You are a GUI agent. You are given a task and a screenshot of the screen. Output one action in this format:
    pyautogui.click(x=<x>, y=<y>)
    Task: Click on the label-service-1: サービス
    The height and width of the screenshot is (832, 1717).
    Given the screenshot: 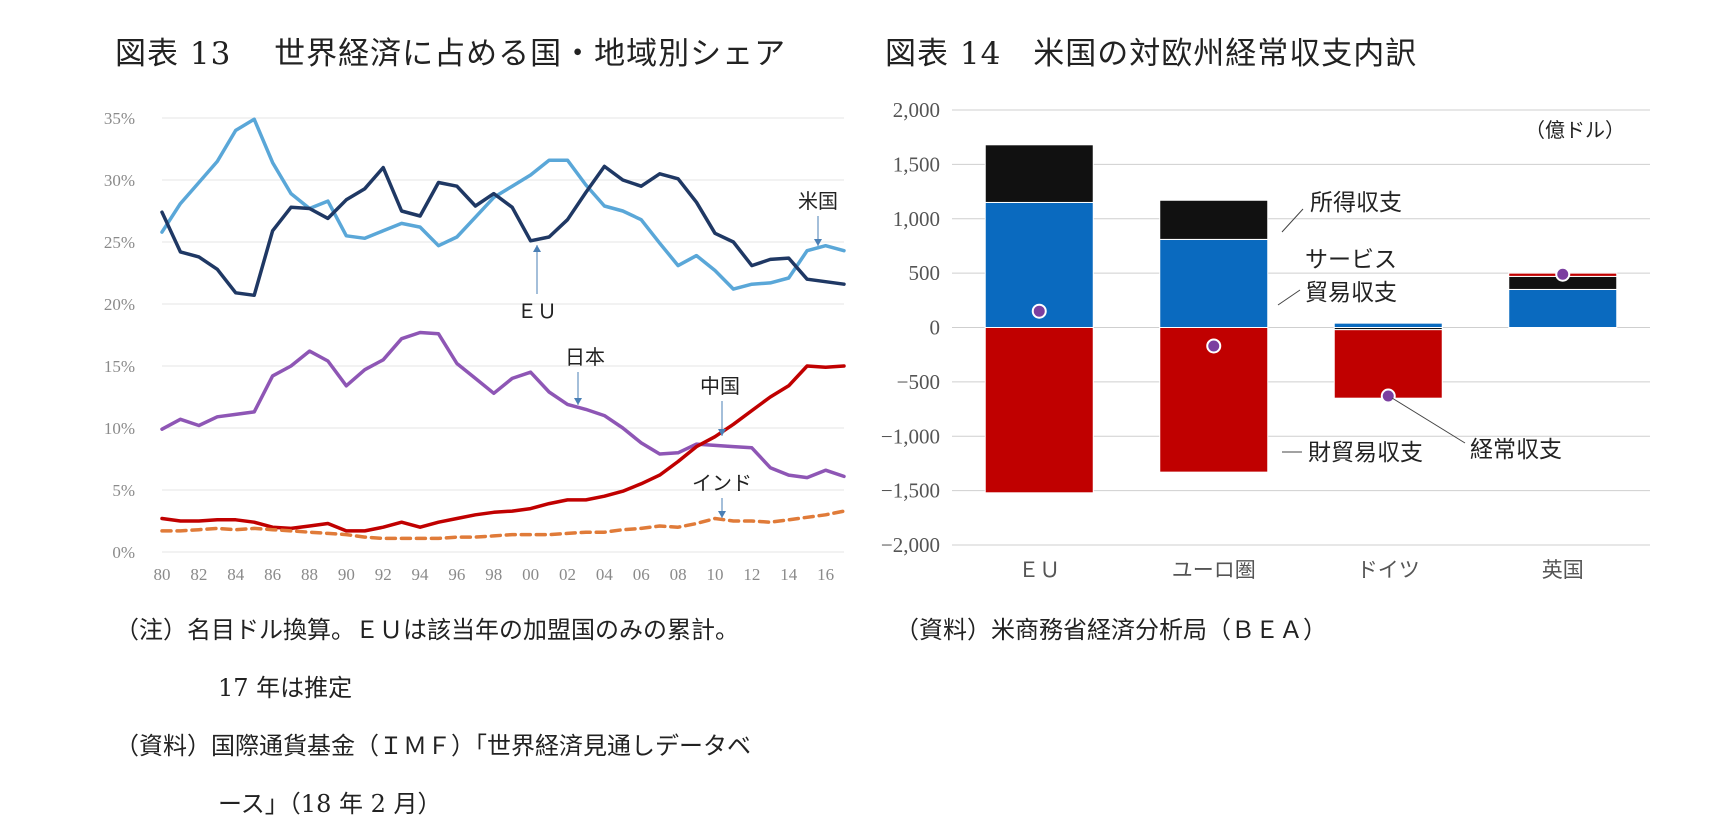 What is the action you would take?
    pyautogui.click(x=1351, y=260)
    